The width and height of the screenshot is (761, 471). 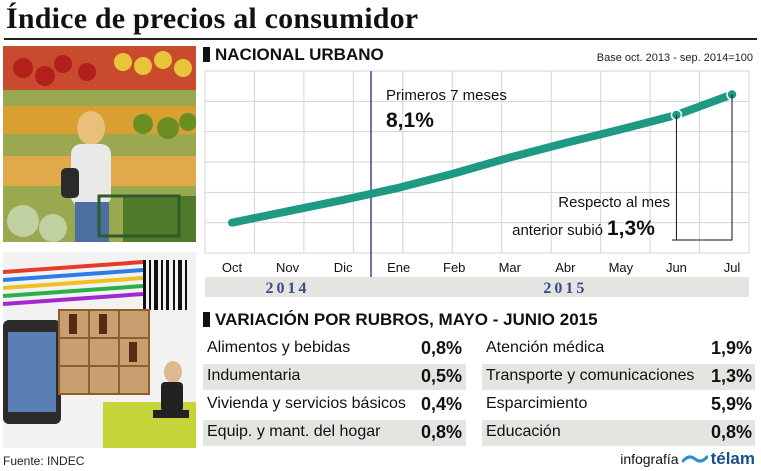 What do you see at coordinates (299, 54) in the screenshot?
I see `chart-heading-text: NACIONAL URBANO` at bounding box center [299, 54].